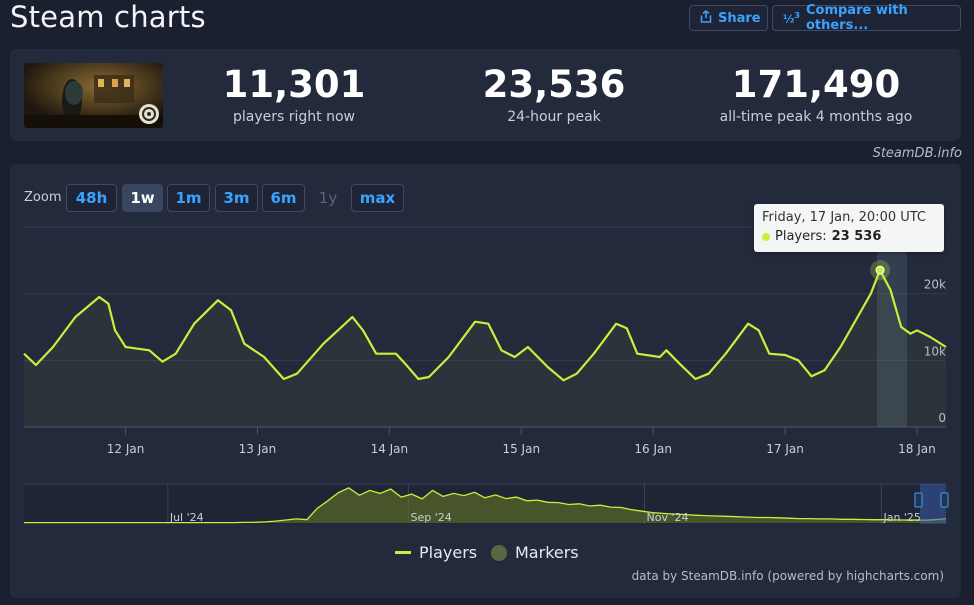 This screenshot has width=974, height=605. I want to click on share-label: Share, so click(739, 18).